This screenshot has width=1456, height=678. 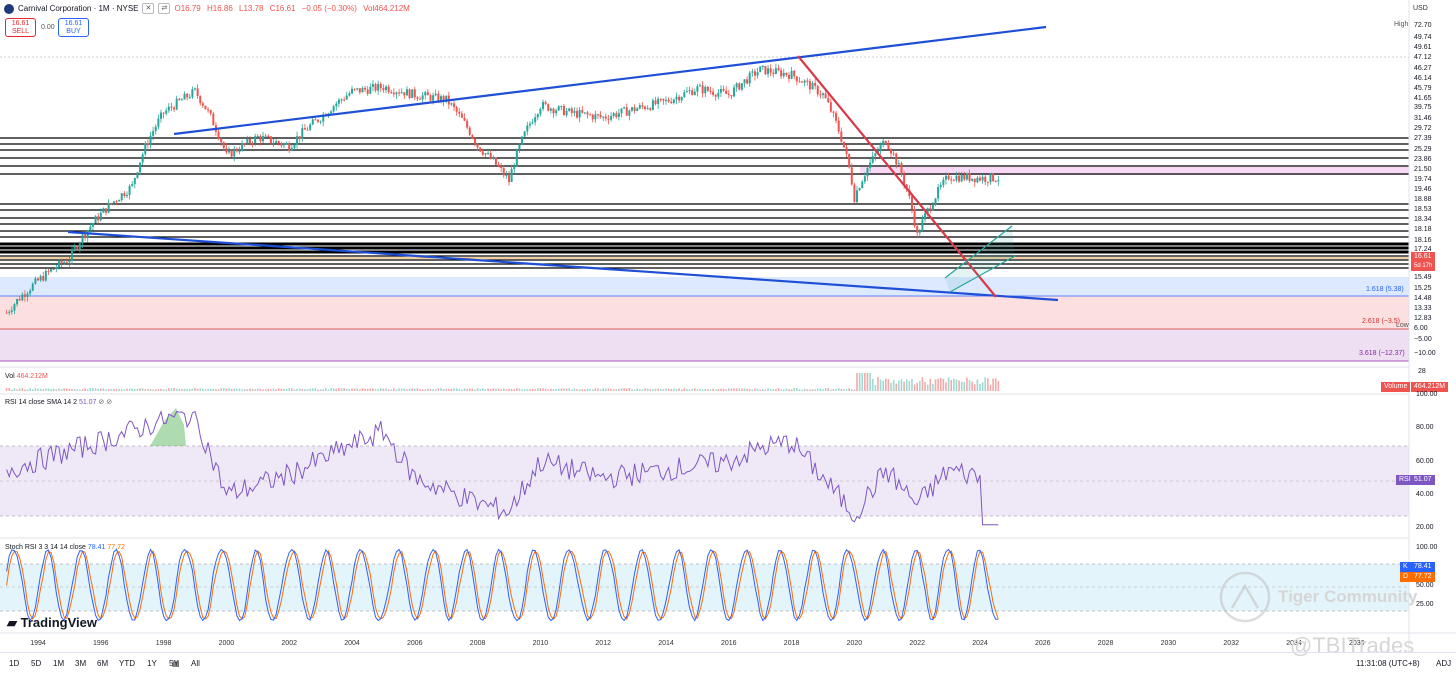 What do you see at coordinates (195, 663) in the screenshot?
I see `timeframe-all: All` at bounding box center [195, 663].